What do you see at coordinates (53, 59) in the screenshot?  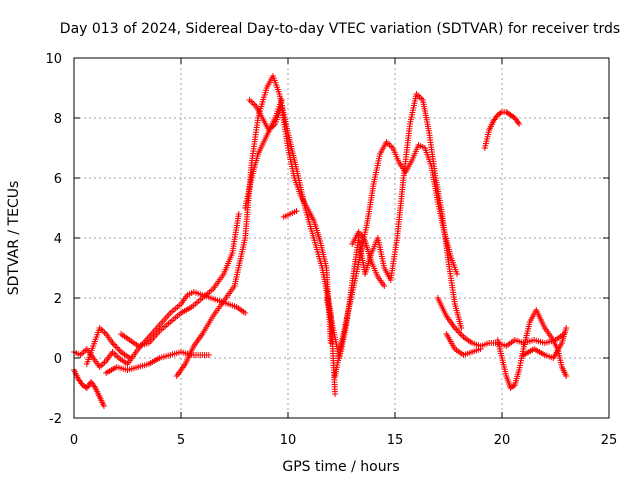 I see `y-tick-label: 10` at bounding box center [53, 59].